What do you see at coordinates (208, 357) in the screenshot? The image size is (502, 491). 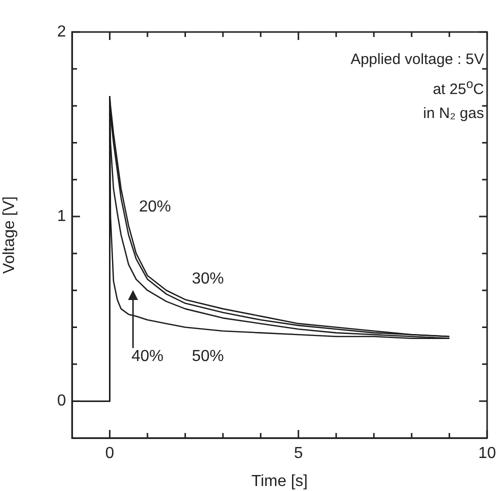 I see `series-label: 50%` at bounding box center [208, 357].